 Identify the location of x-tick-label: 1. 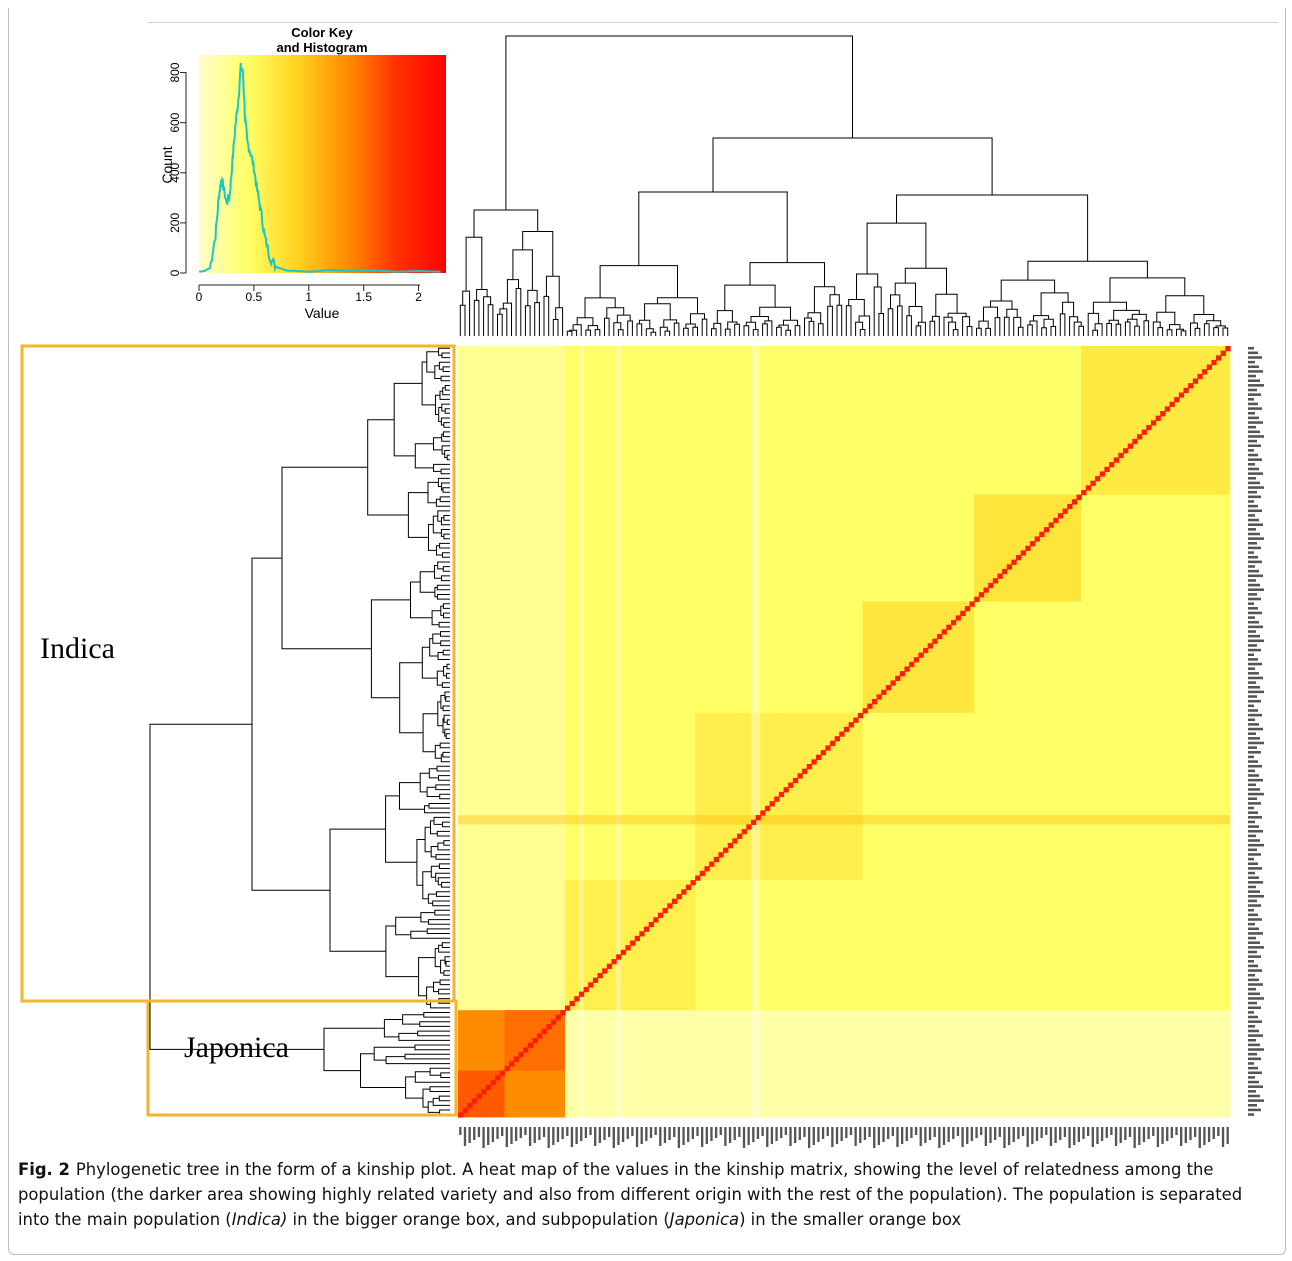
(308, 297).